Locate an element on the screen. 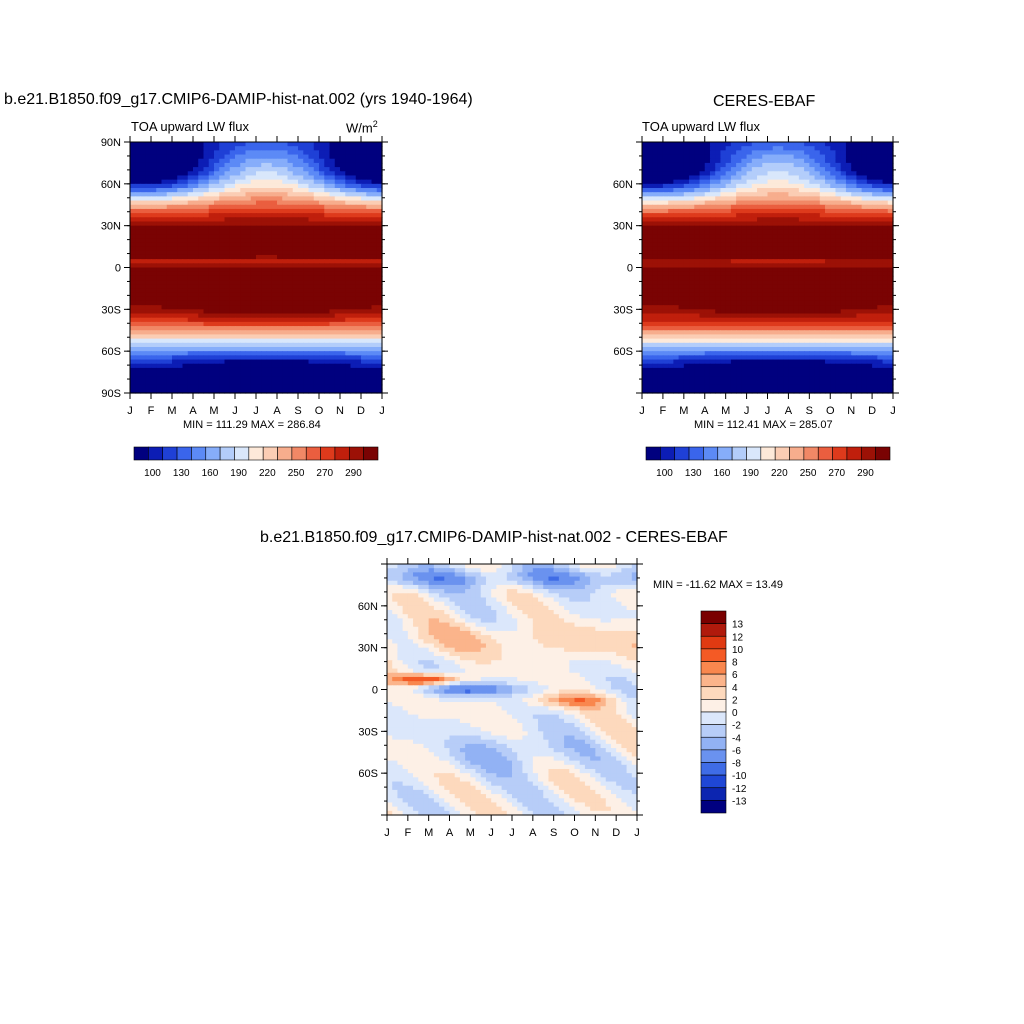 The image size is (1024, 1024). left-colorbar-label: 250 is located at coordinates (296, 473).